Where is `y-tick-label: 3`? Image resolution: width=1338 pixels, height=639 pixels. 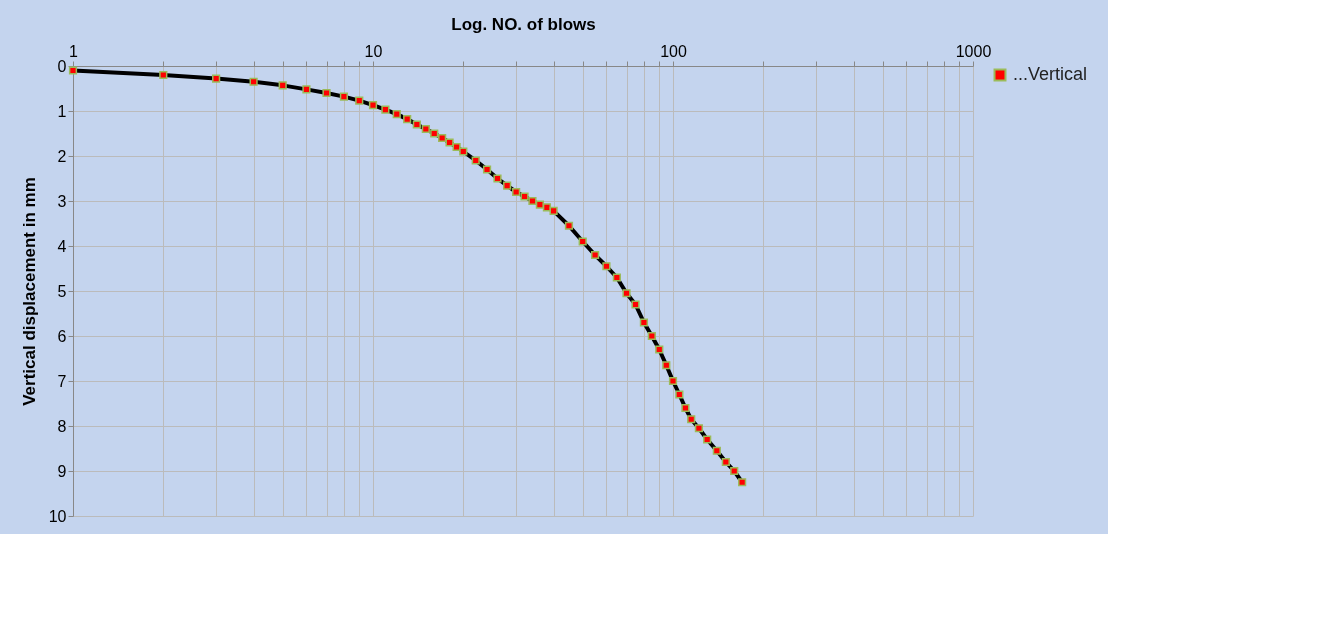
y-tick-label: 3 is located at coordinates (62, 201).